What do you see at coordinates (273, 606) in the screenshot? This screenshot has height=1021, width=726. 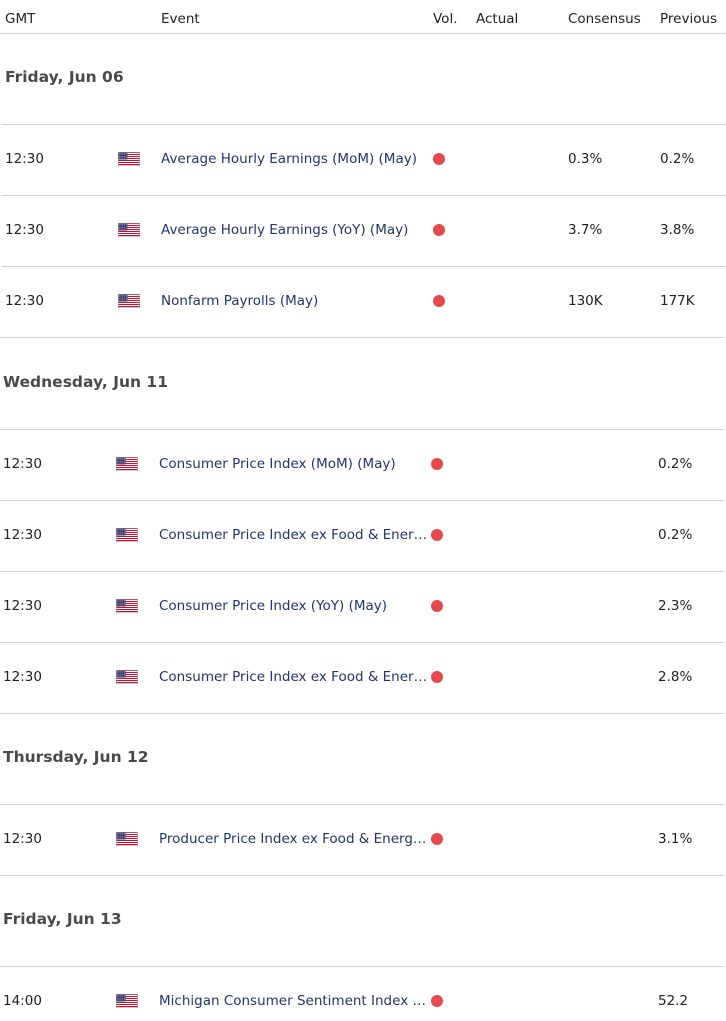 I see `event-name-link: Consumer Price Index (YoY) (May)` at bounding box center [273, 606].